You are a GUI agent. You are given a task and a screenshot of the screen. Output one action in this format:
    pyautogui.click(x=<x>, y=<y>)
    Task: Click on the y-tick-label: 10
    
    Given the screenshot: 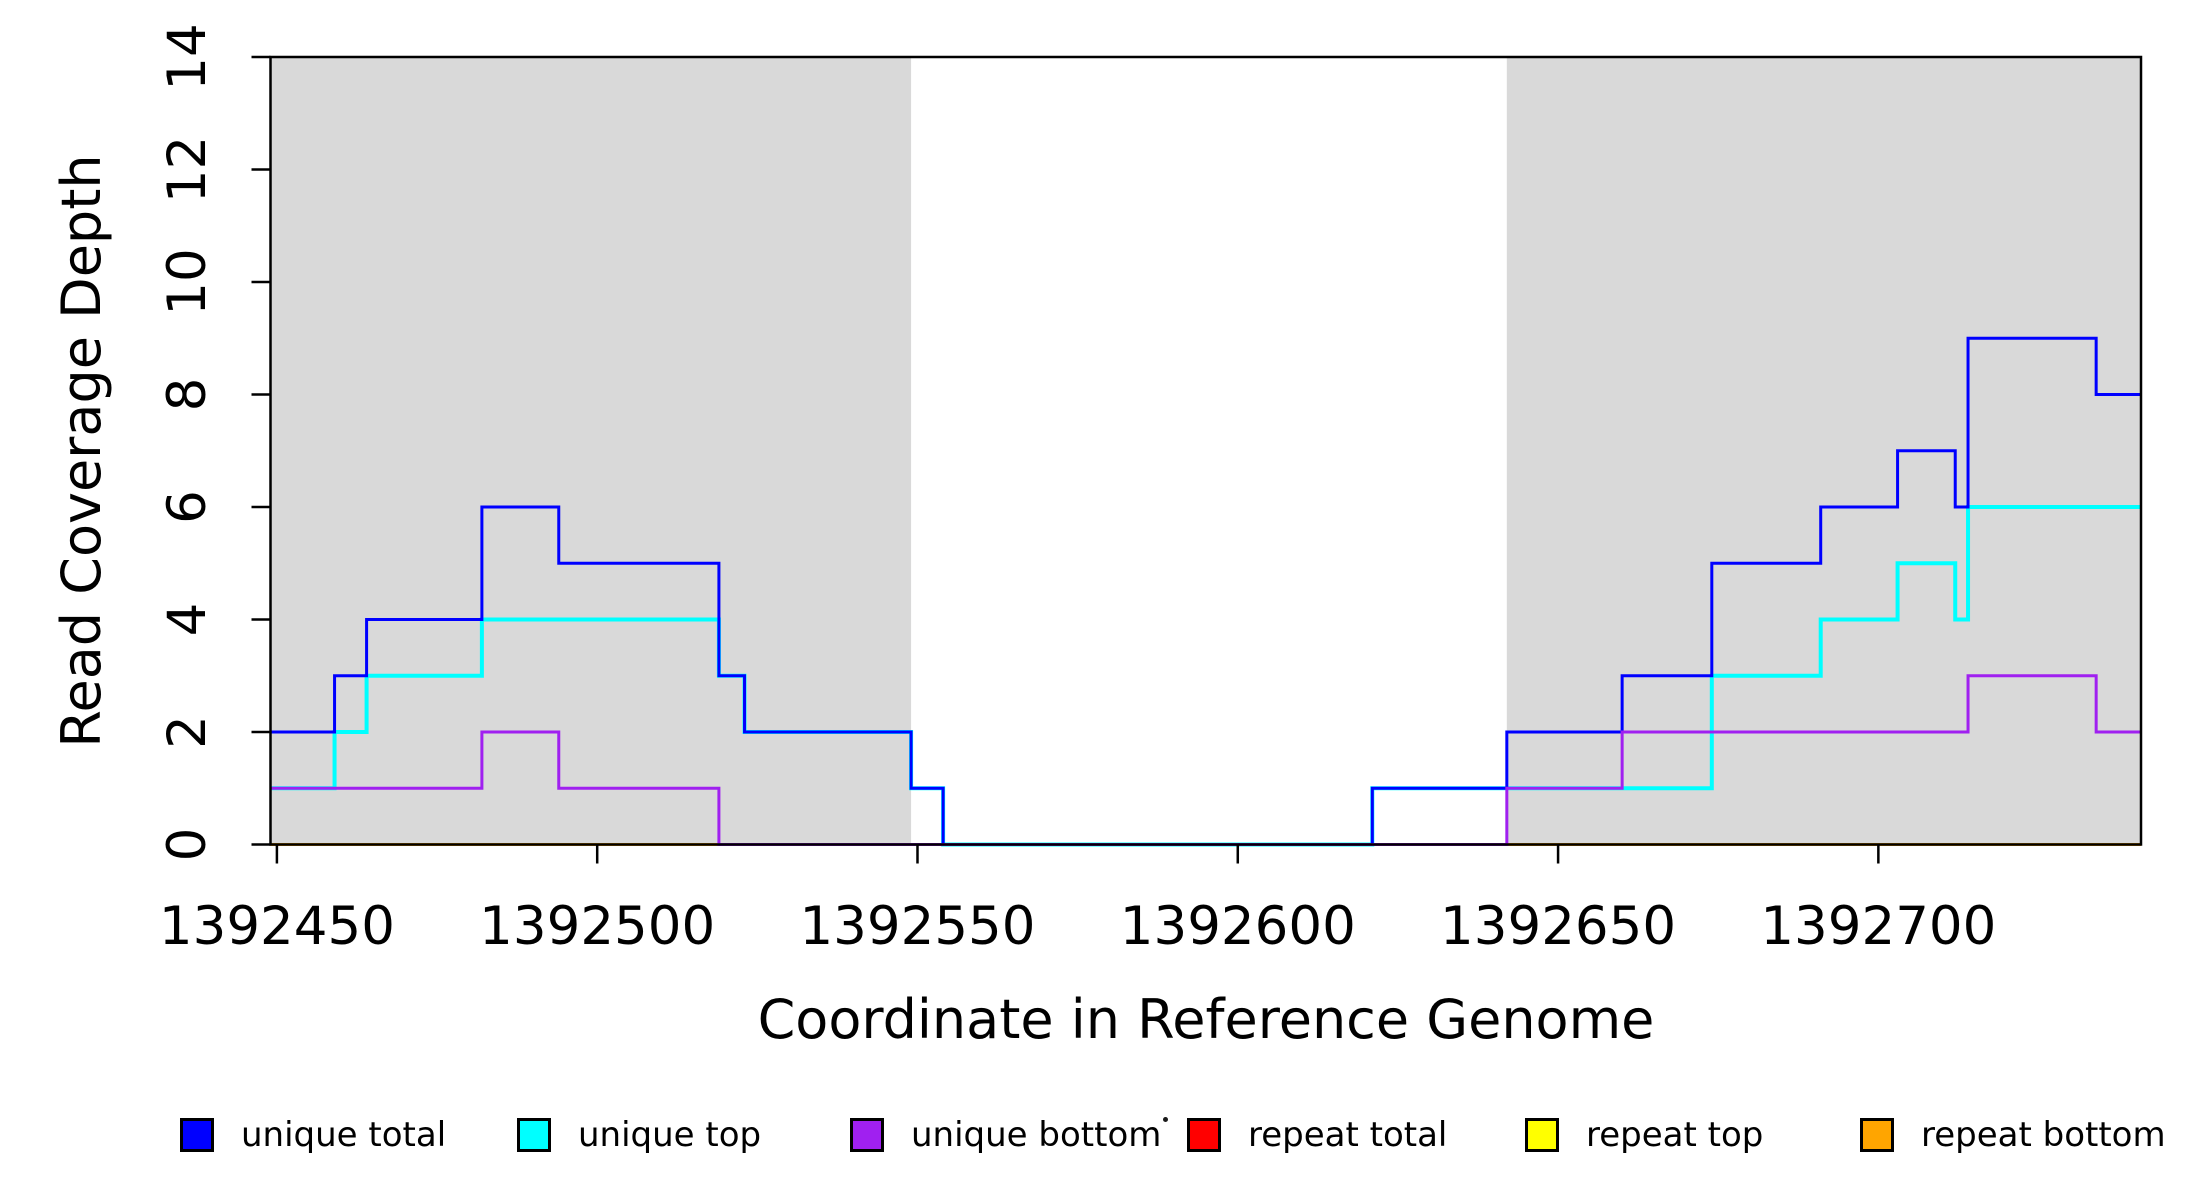 What is the action you would take?
    pyautogui.click(x=187, y=281)
    